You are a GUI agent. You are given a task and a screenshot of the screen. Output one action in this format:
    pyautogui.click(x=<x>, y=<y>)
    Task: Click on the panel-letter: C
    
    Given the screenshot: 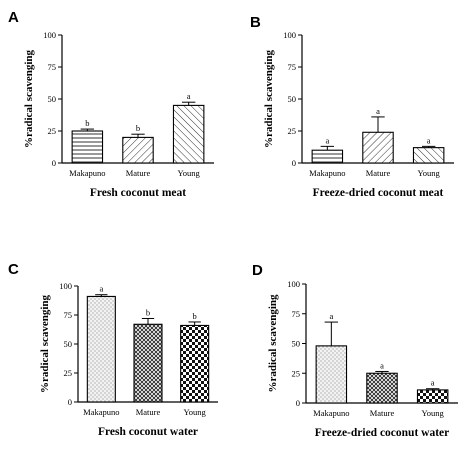 What is the action you would take?
    pyautogui.click(x=13, y=269)
    